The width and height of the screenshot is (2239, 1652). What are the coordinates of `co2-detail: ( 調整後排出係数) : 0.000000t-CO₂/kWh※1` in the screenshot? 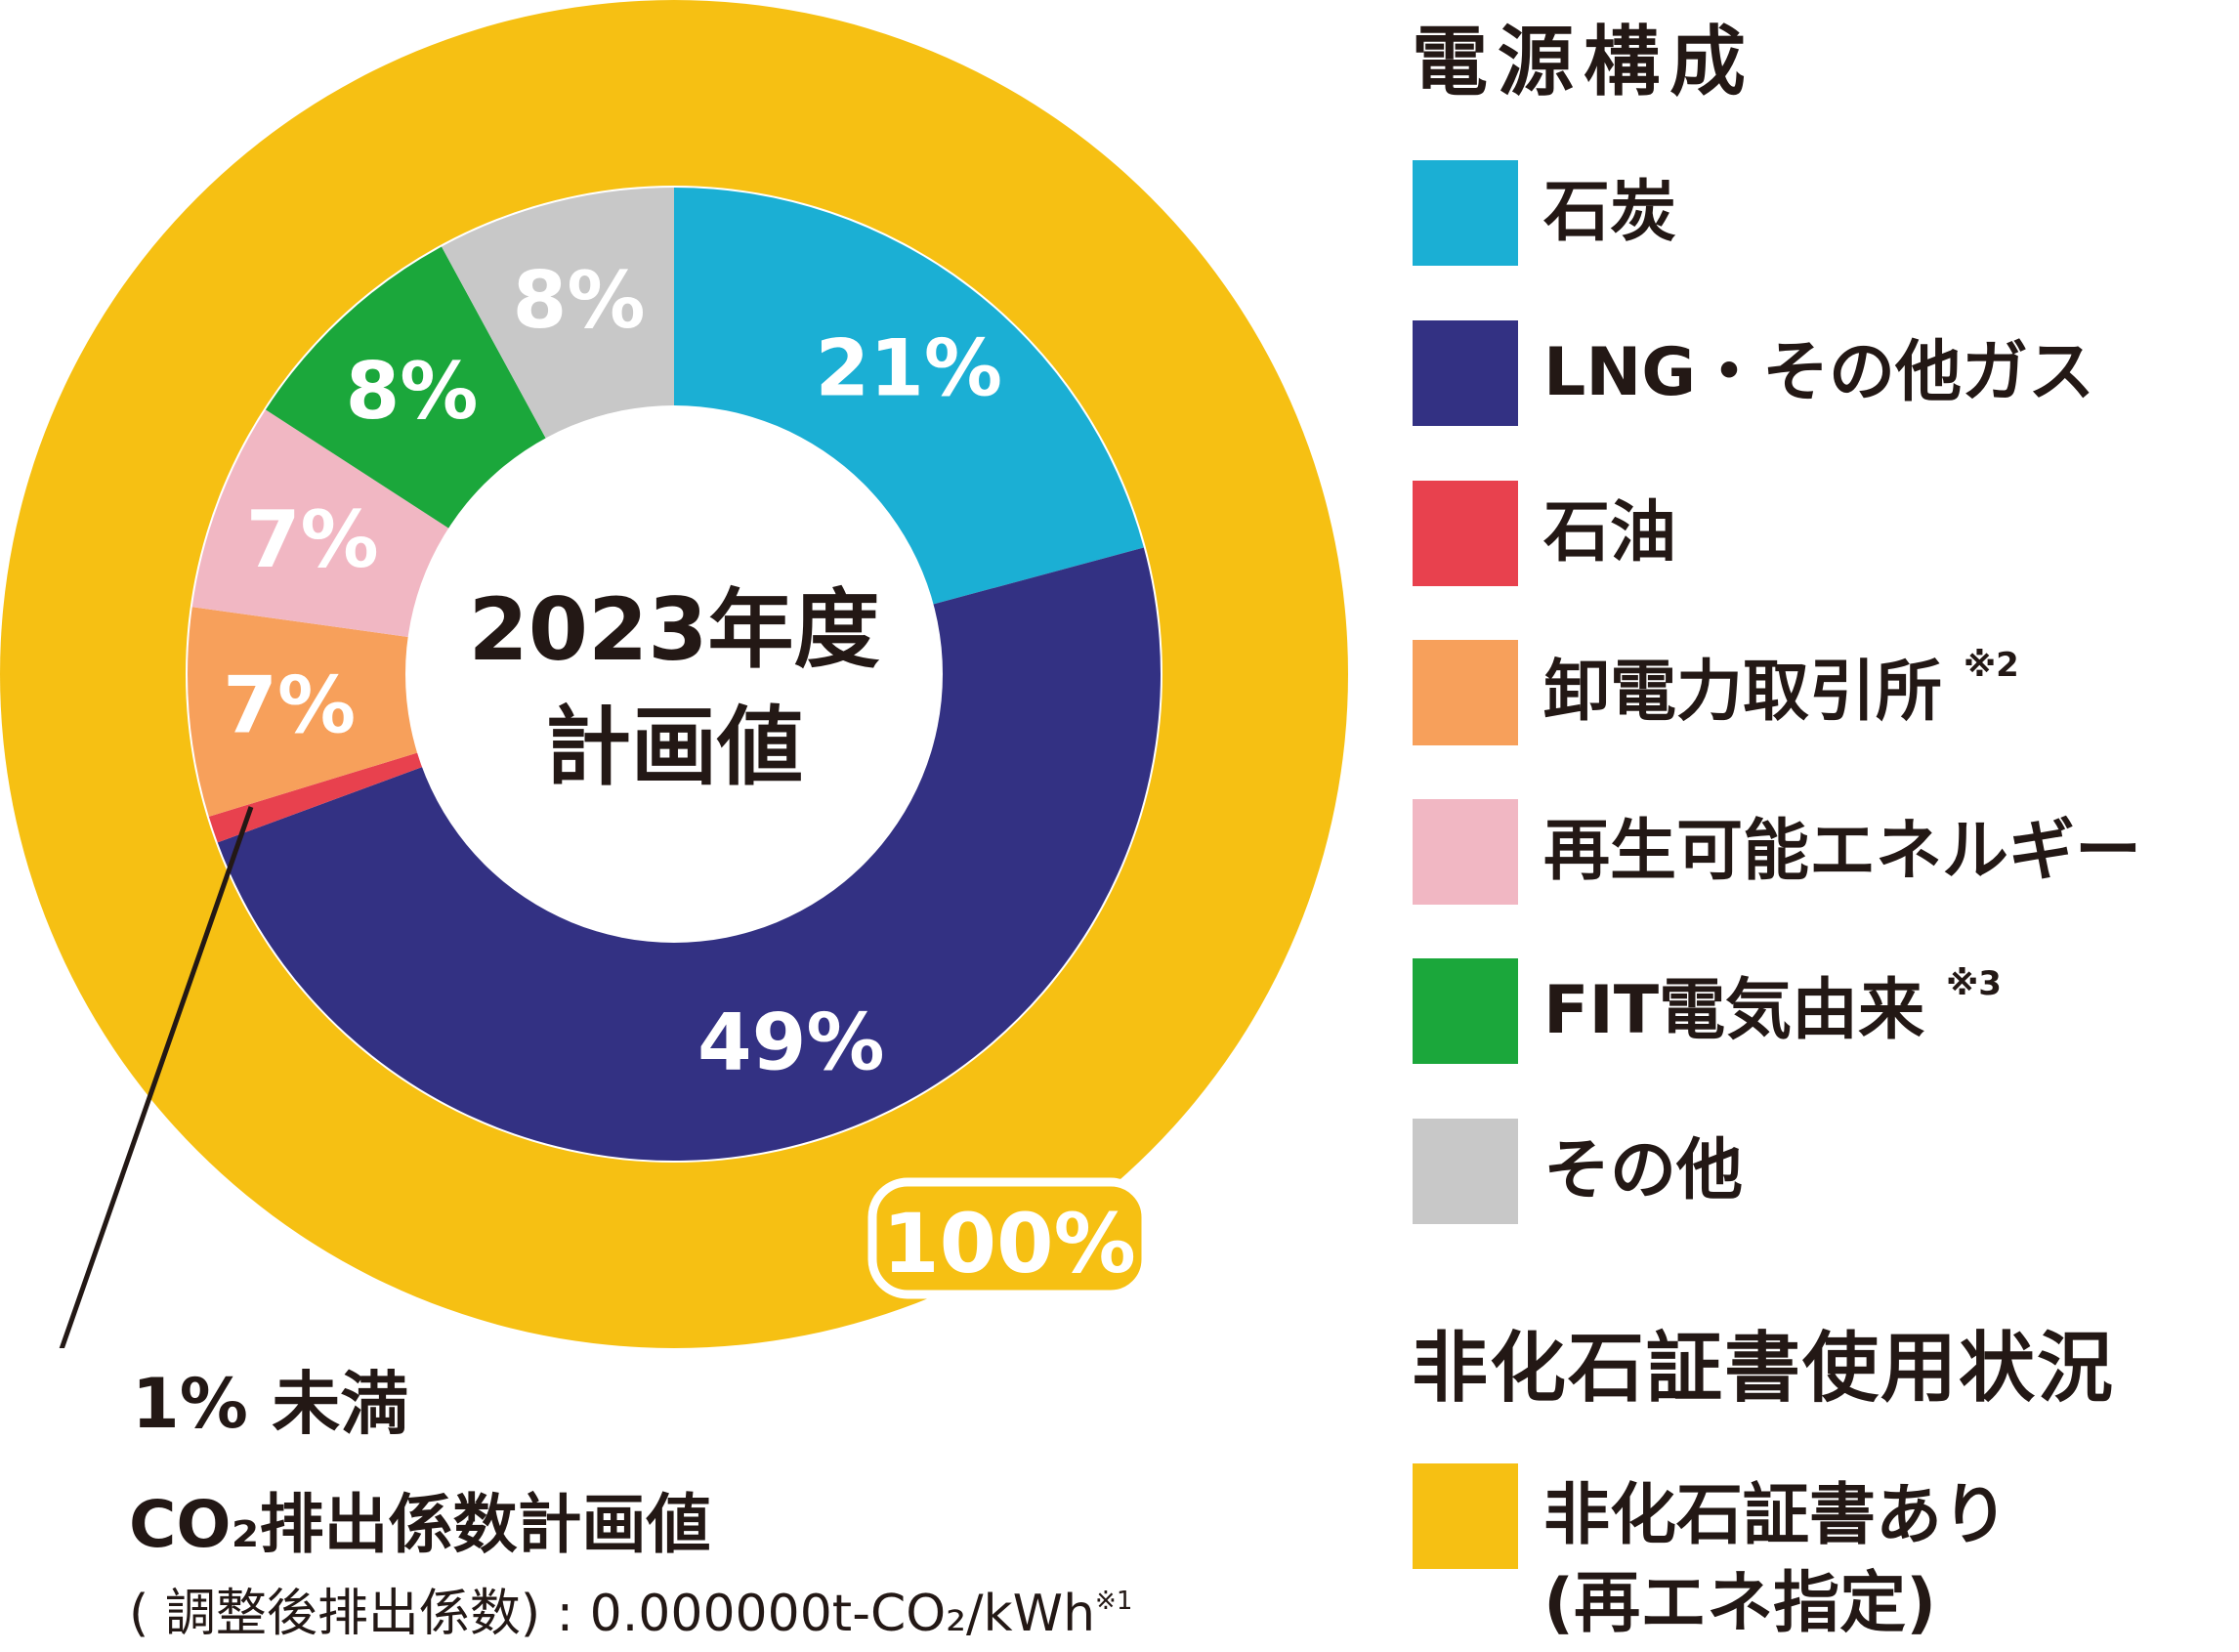 It's located at (630, 1613).